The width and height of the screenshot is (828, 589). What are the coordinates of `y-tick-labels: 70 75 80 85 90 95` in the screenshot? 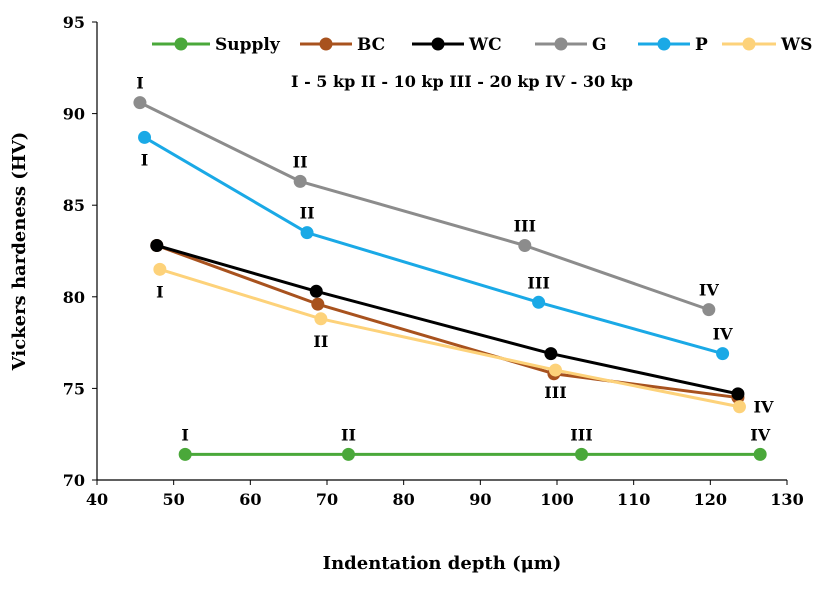 It's located at (80, 251).